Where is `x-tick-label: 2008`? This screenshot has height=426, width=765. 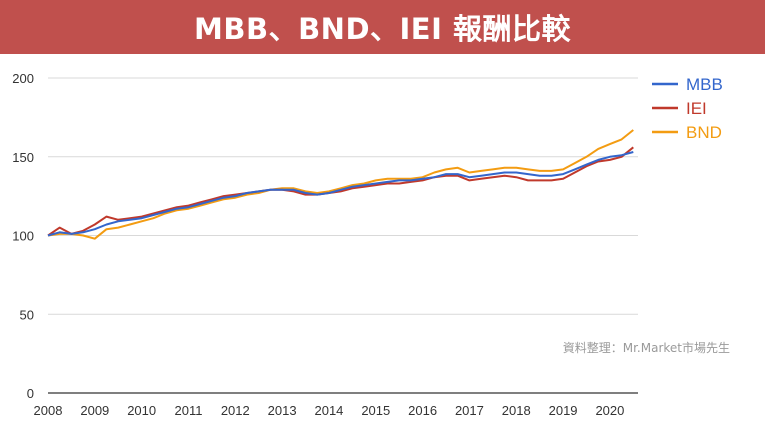 x-tick-label: 2008 is located at coordinates (48, 410).